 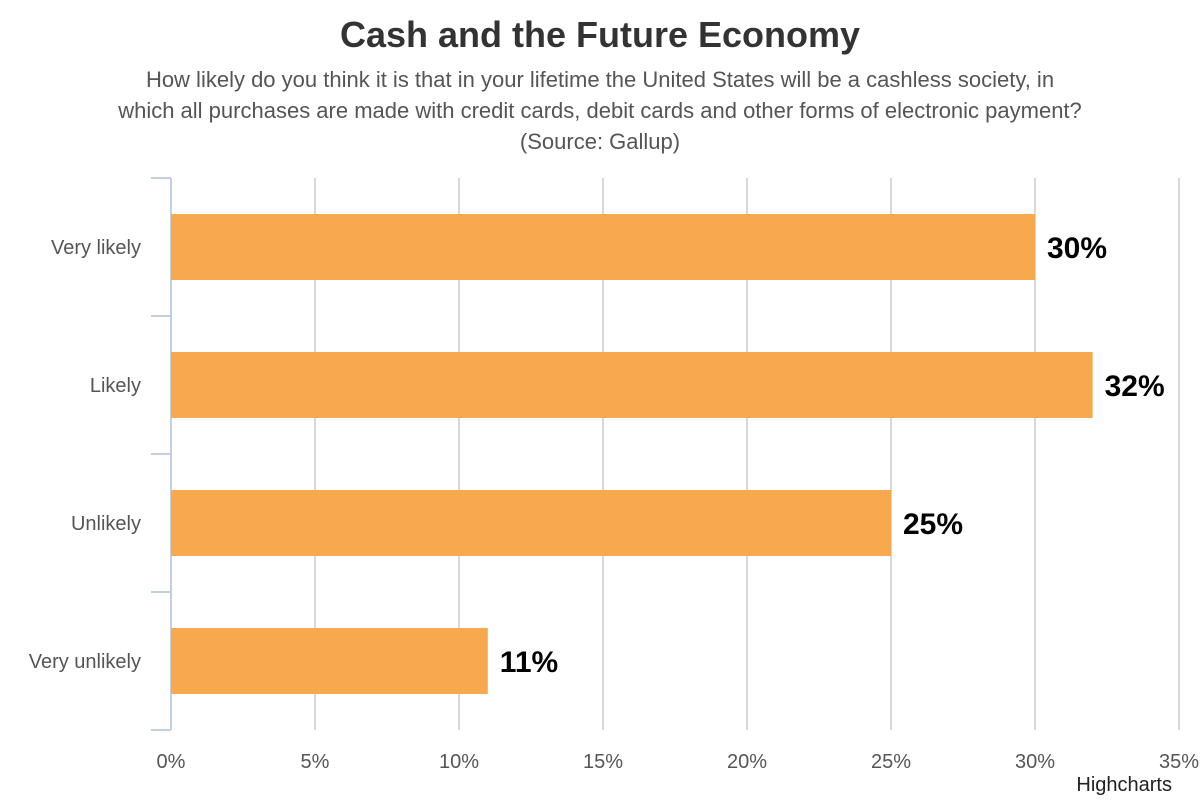 What do you see at coordinates (1035, 762) in the screenshot?
I see `x-tick-label: 30%` at bounding box center [1035, 762].